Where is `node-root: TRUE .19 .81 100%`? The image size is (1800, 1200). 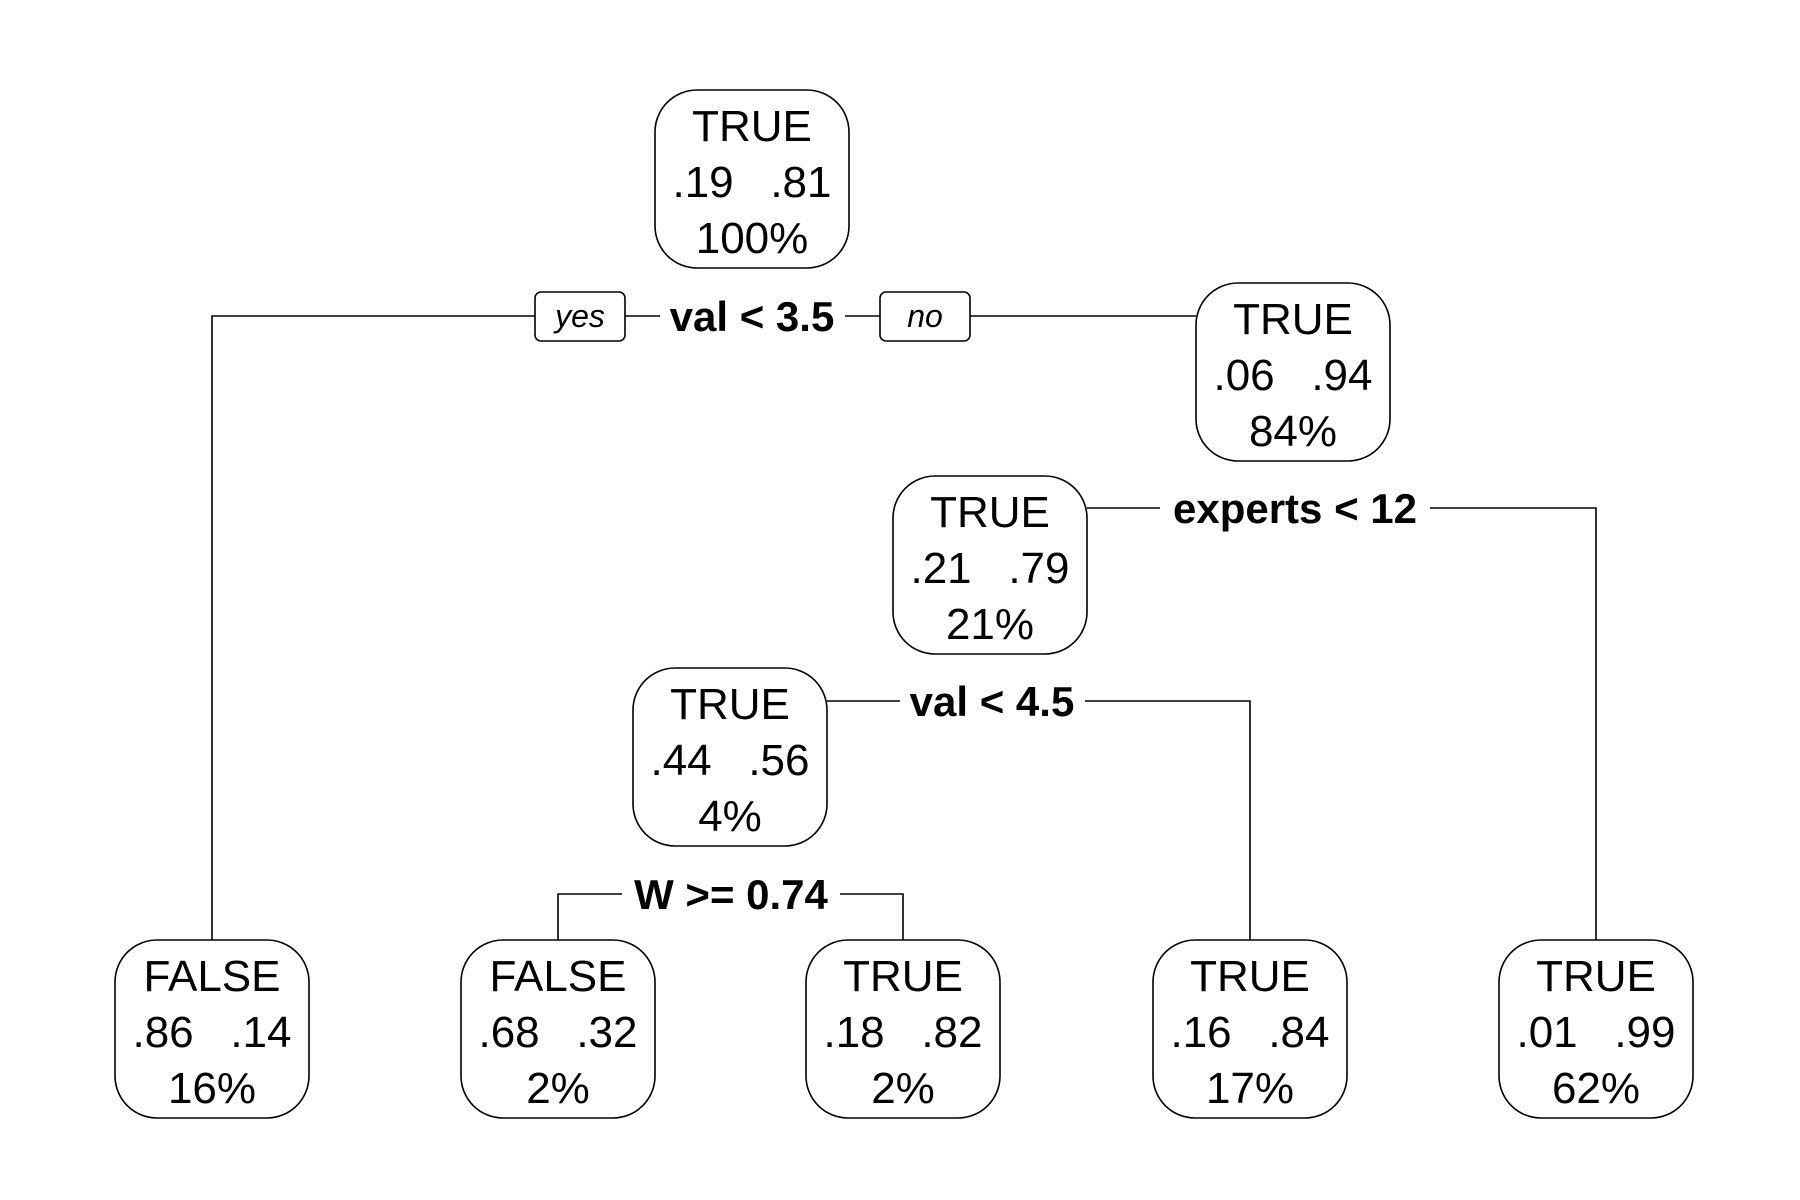
node-root: TRUE .19 .81 100% is located at coordinates (752, 179).